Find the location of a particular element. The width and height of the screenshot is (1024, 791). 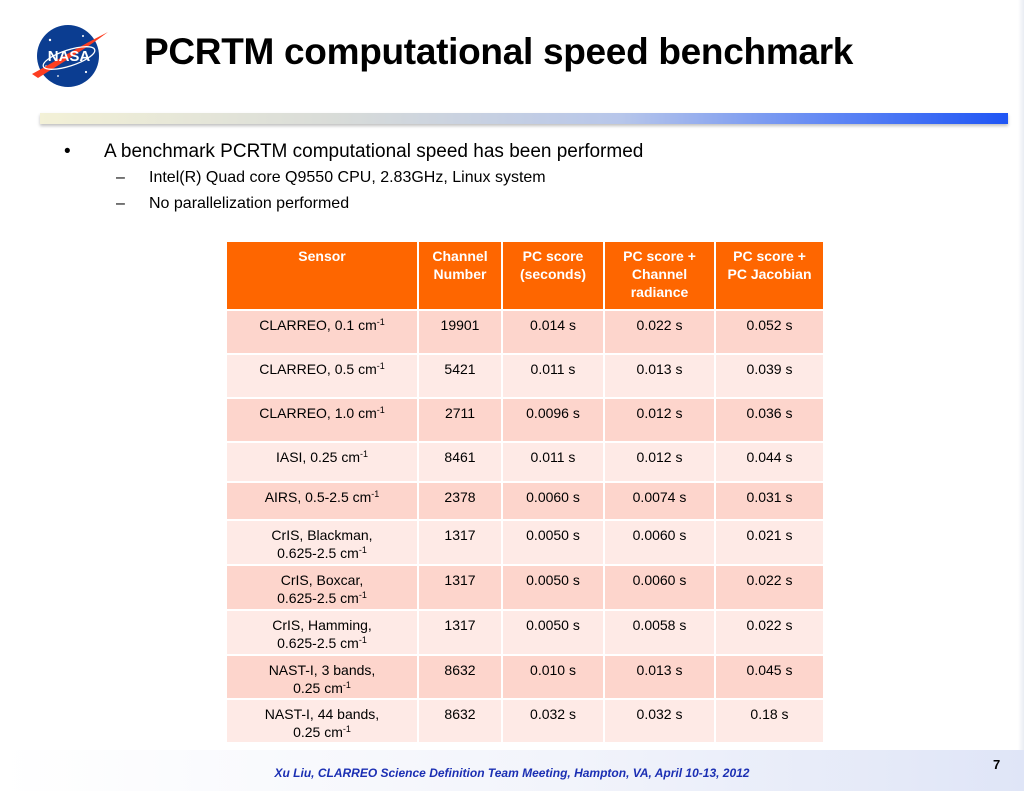

cell-sensor: AIRS, 0.5-2.5 cm-1 is located at coordinates (322, 501).